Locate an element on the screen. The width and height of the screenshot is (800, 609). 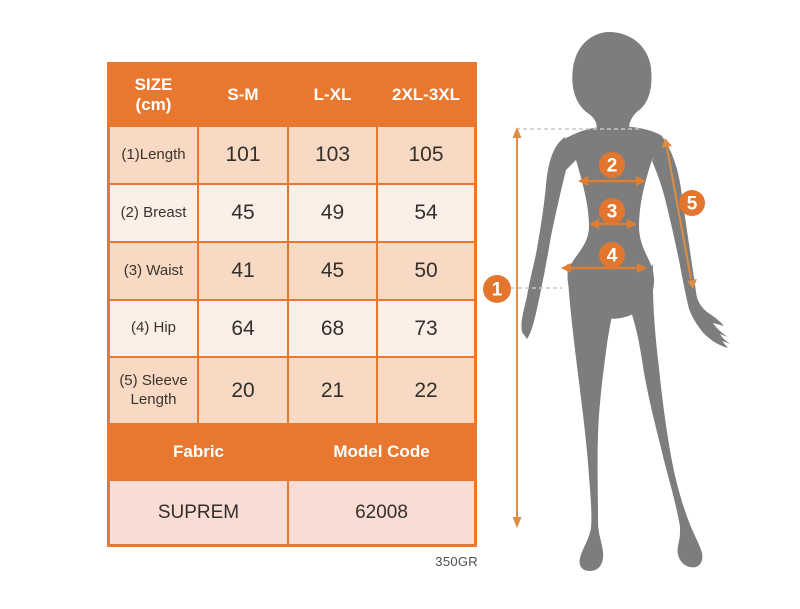
model-code-value: 62008 is located at coordinates (381, 512).